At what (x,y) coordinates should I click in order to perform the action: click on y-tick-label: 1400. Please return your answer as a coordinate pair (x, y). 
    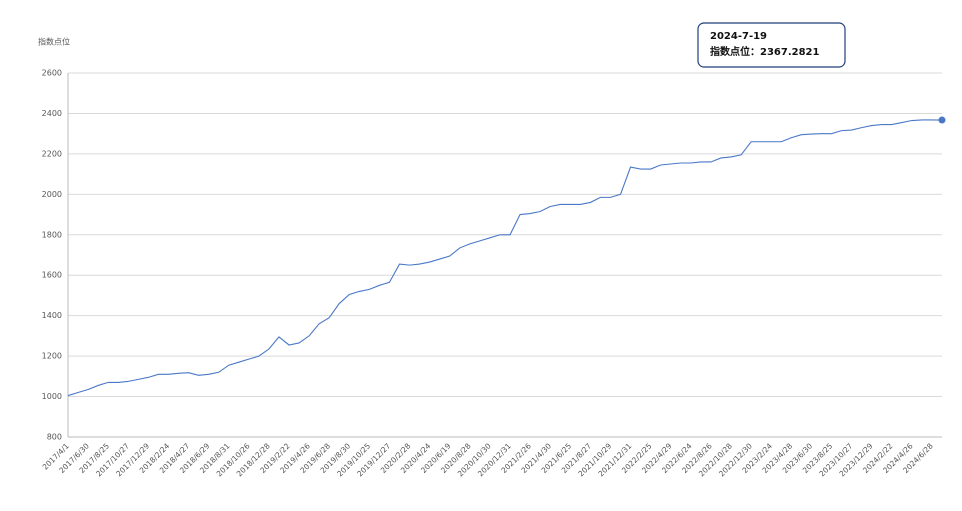
    Looking at the image, I should click on (52, 315).